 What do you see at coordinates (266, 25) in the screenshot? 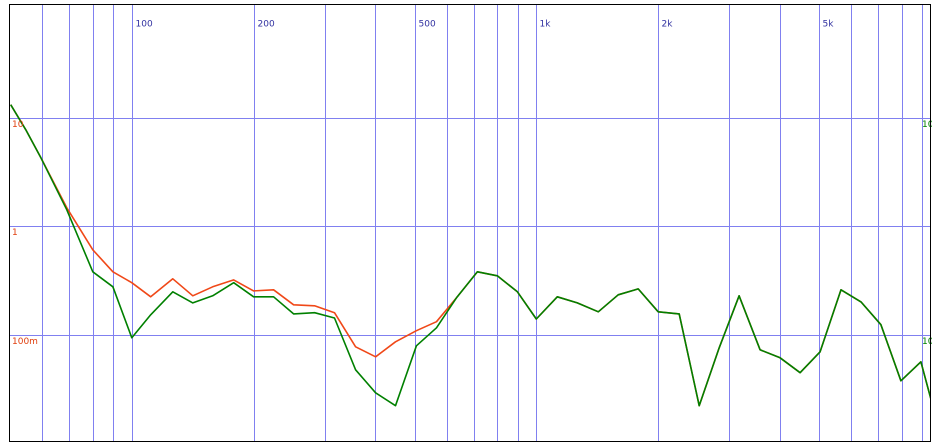
I see `x-tick-label: 200` at bounding box center [266, 25].